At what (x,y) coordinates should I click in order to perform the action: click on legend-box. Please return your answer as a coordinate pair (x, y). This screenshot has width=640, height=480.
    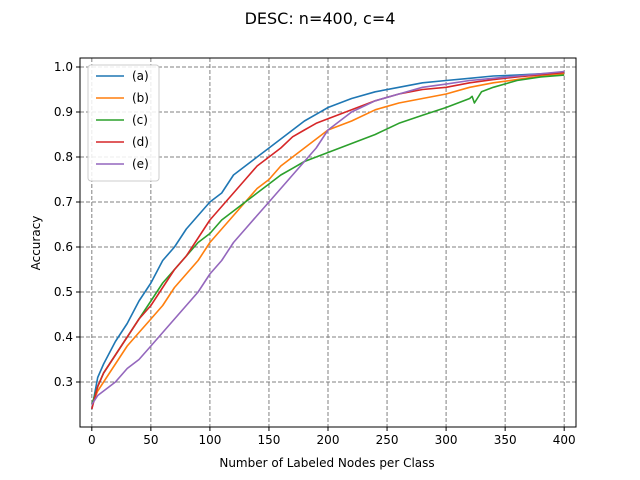
    Looking at the image, I should click on (123, 123).